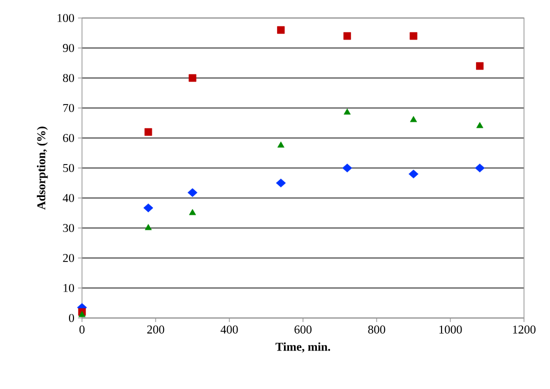 Image resolution: width=550 pixels, height=389 pixels. What do you see at coordinates (68, 108) in the screenshot?
I see `y-tick-label: 70` at bounding box center [68, 108].